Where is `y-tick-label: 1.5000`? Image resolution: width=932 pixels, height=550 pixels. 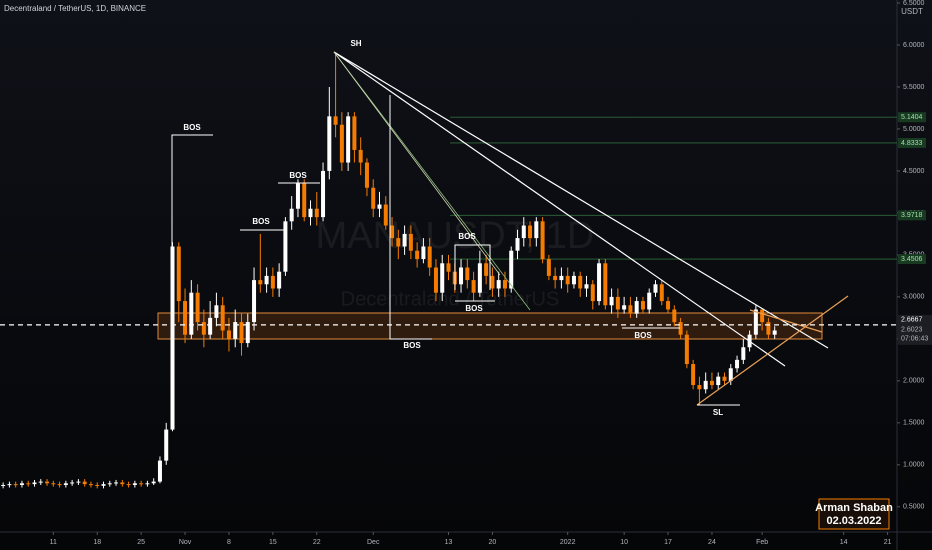
y-tick-label: 1.5000 is located at coordinates (914, 423).